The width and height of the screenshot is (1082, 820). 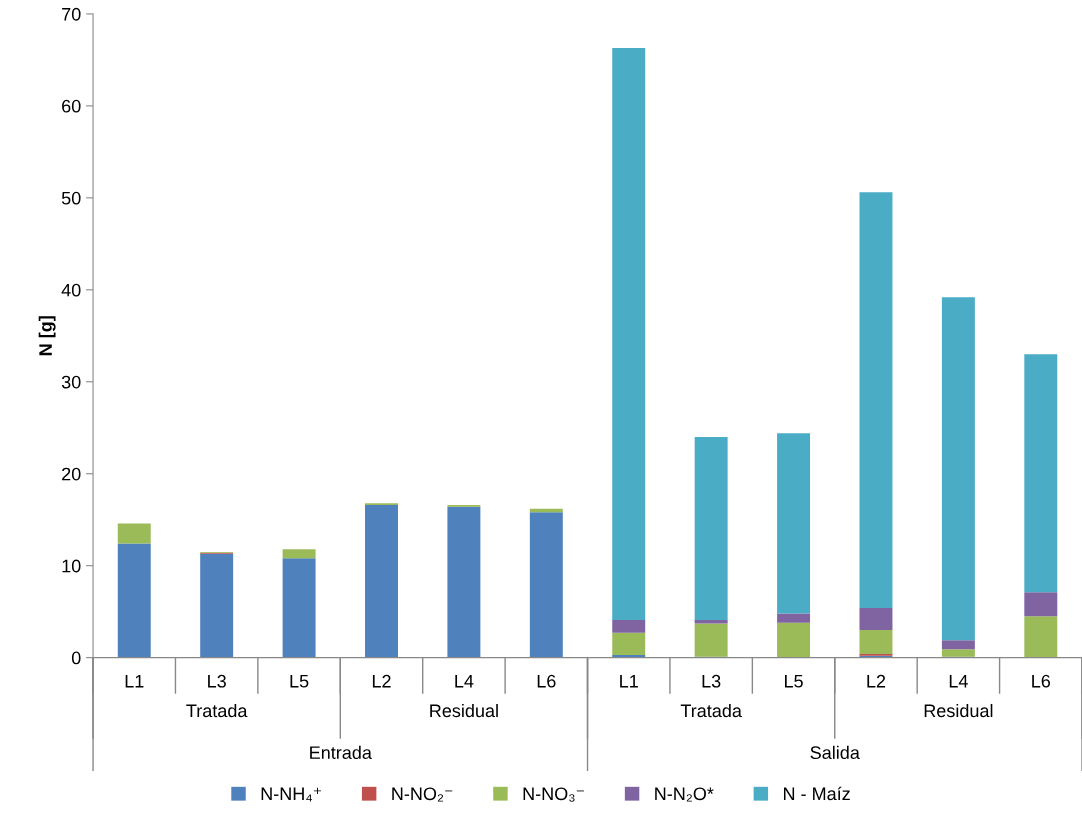 I want to click on y-tick-label: 50, so click(x=71, y=198).